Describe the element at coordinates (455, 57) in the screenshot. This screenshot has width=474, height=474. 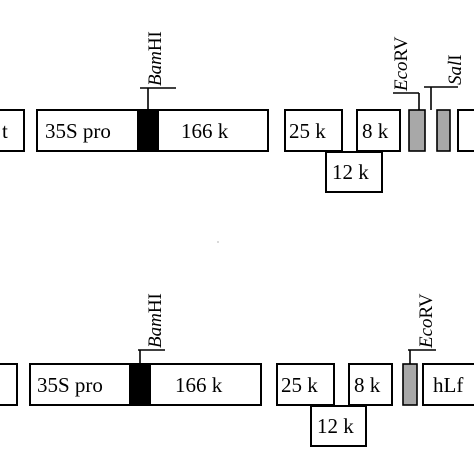
I see `sali-upright: I` at that location.